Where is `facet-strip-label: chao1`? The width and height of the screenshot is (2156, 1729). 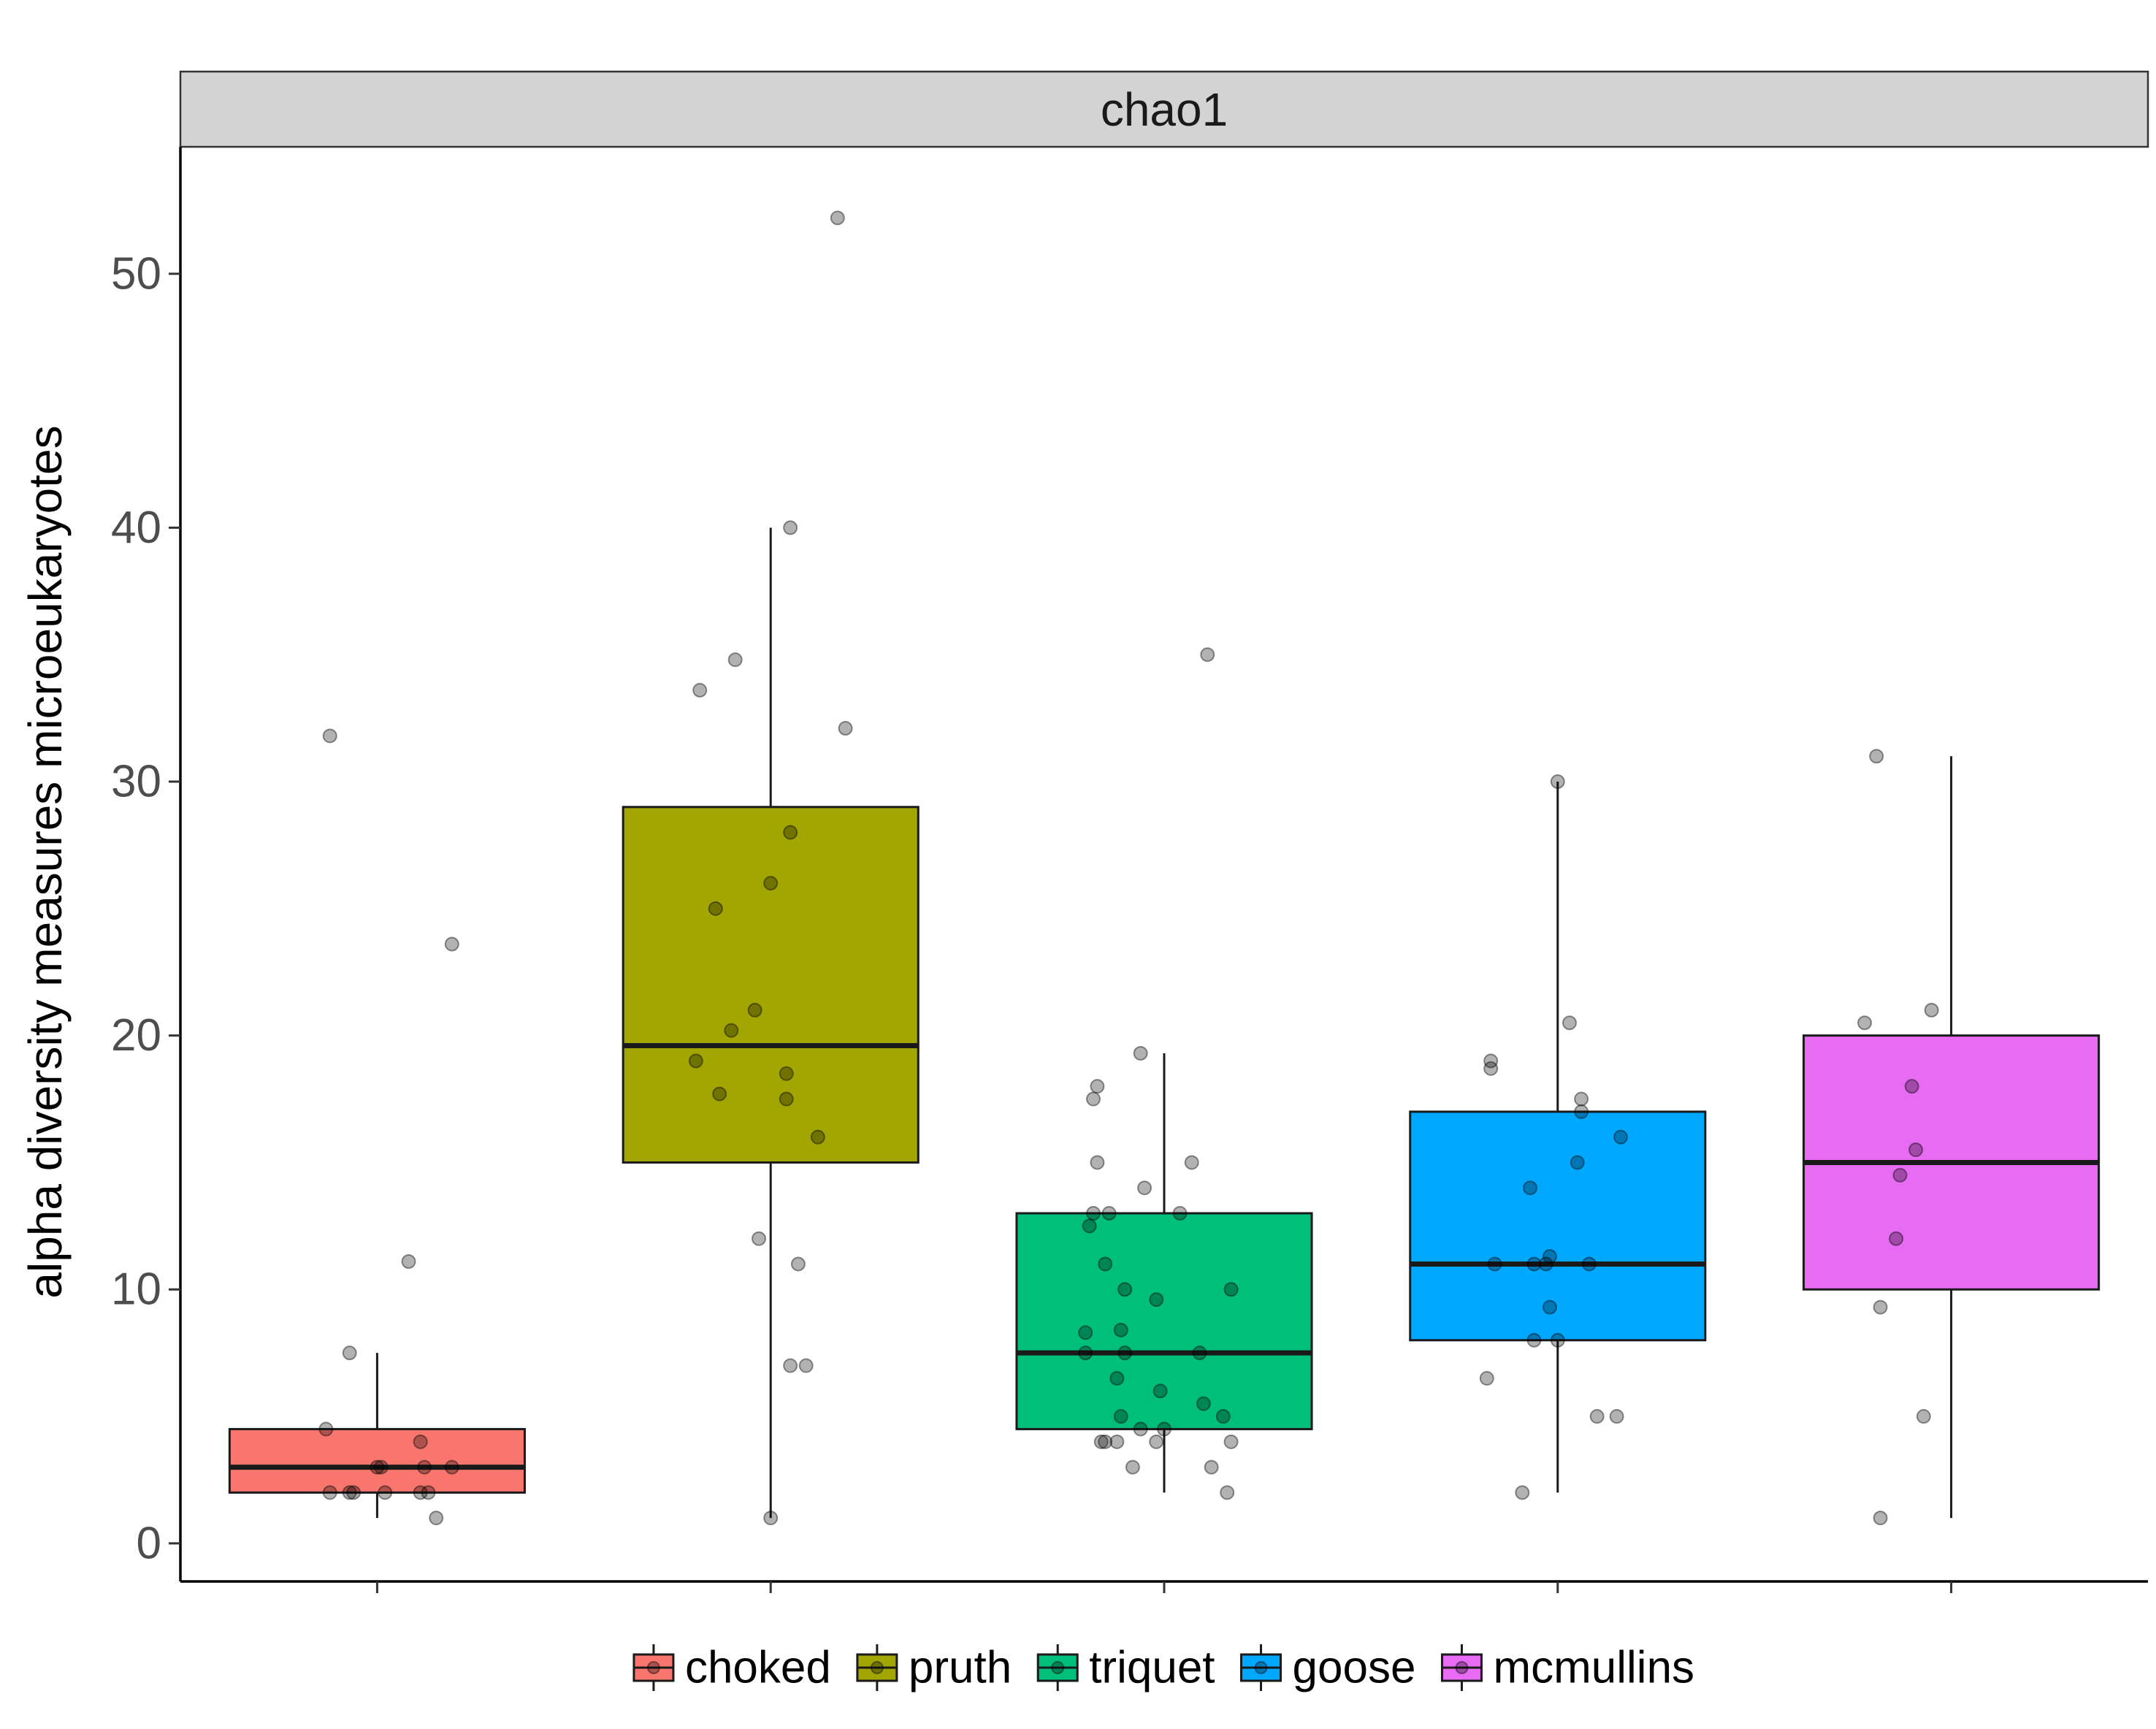
facet-strip-label: chao1 is located at coordinates (1165, 109).